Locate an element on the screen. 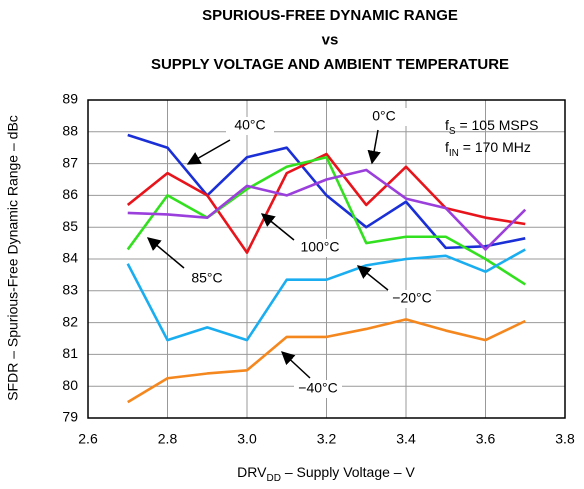  y-tick-label: 86 is located at coordinates (70, 194).